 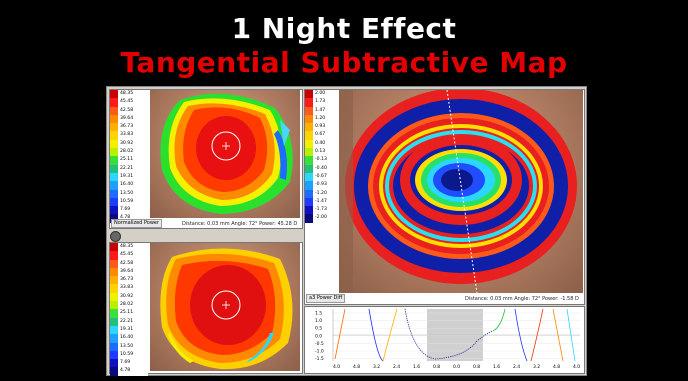 What do you see at coordinates (321, 102) in the screenshot?
I see `difference-scale-row: 1.73` at bounding box center [321, 102].